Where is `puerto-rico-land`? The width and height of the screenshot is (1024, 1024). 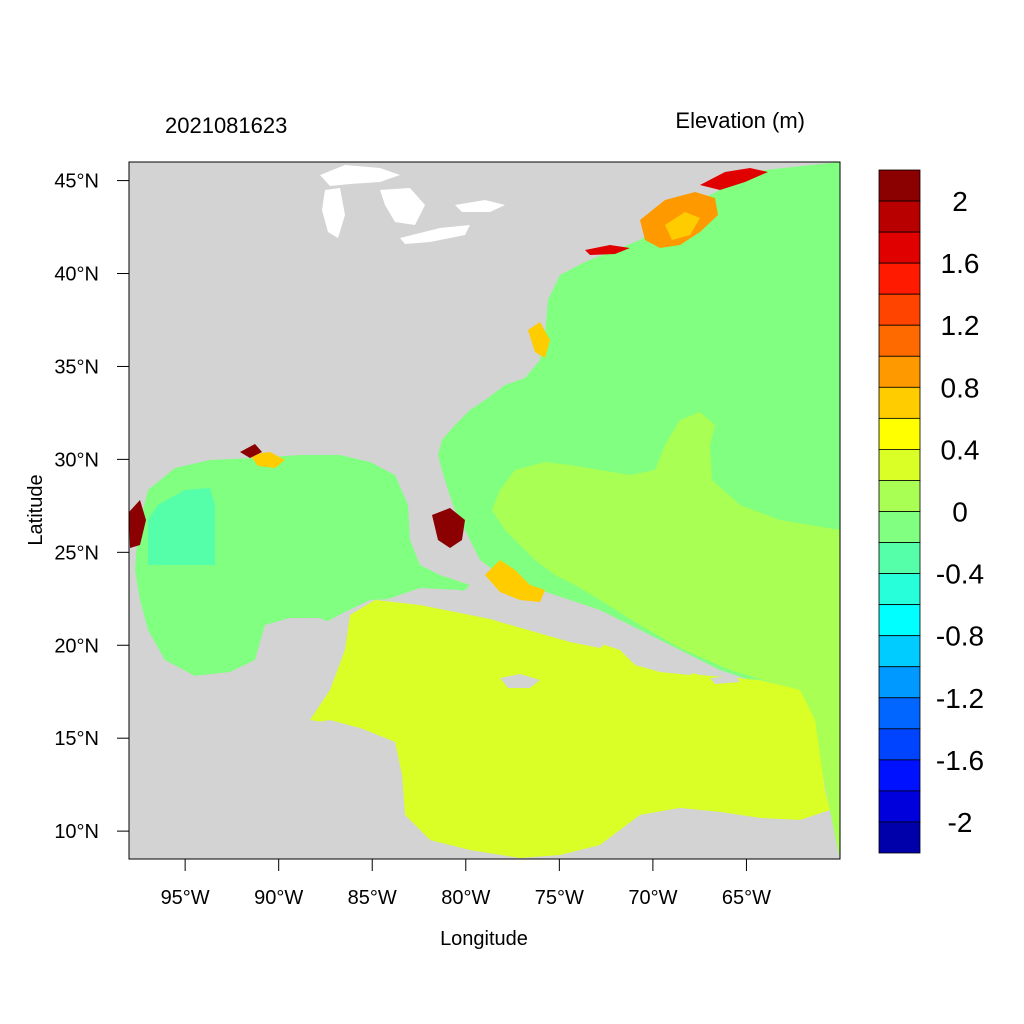 puerto-rico-land is located at coordinates (725, 680).